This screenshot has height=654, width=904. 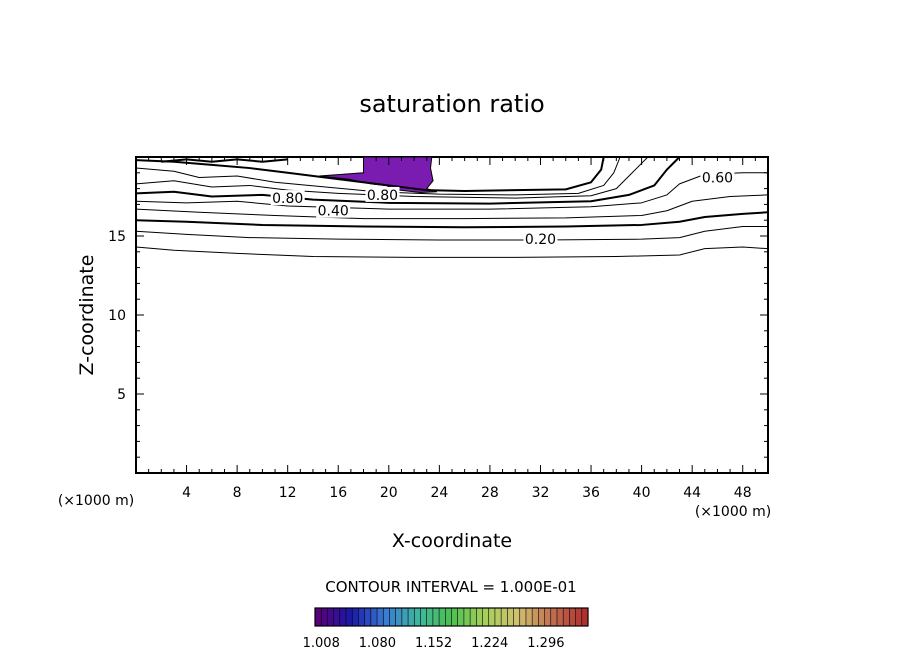 I want to click on x-tick-label: 28, so click(x=490, y=493).